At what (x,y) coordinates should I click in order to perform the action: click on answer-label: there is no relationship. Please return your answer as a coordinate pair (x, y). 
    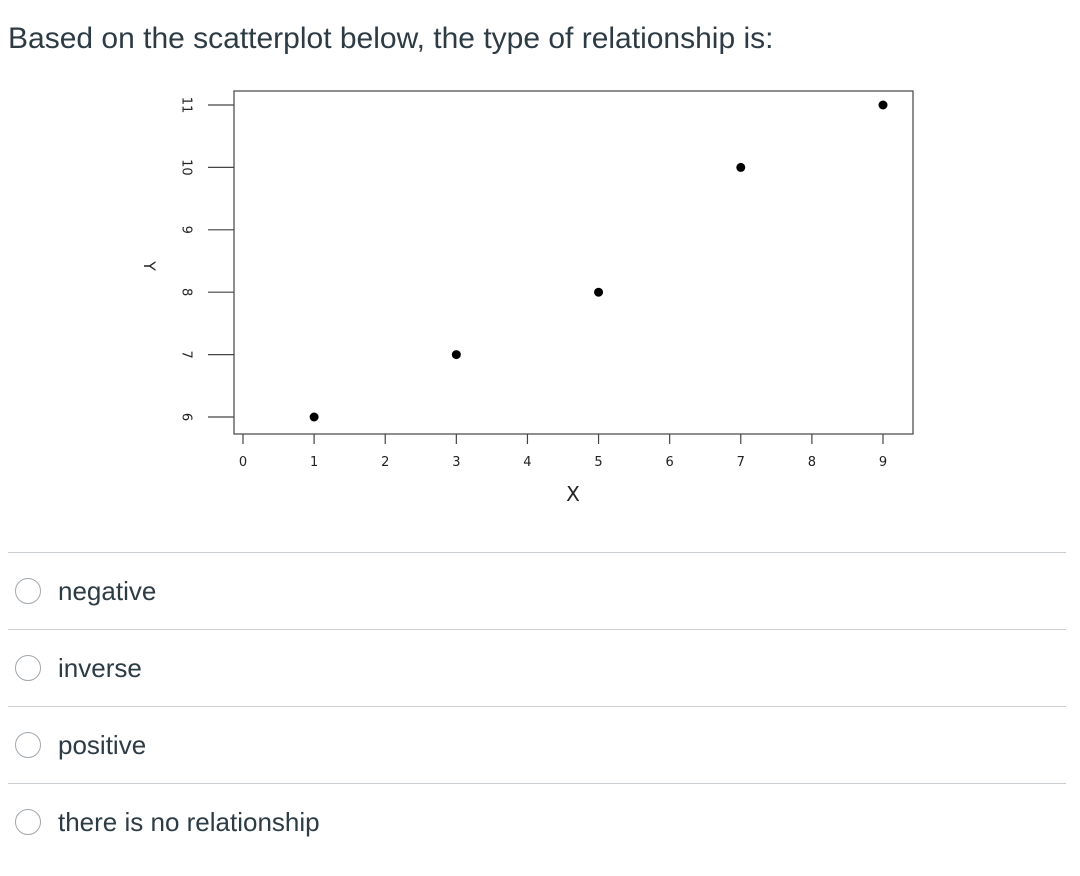
    Looking at the image, I should click on (189, 821).